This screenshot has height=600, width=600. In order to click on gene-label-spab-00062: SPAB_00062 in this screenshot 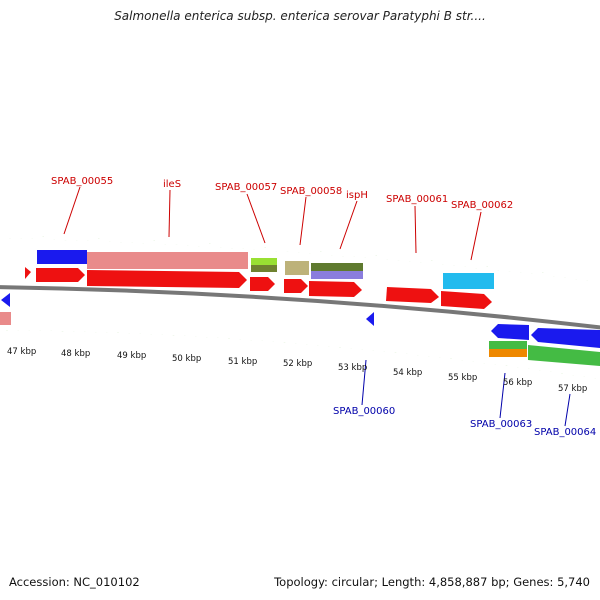, I will do `click(482, 205)`.